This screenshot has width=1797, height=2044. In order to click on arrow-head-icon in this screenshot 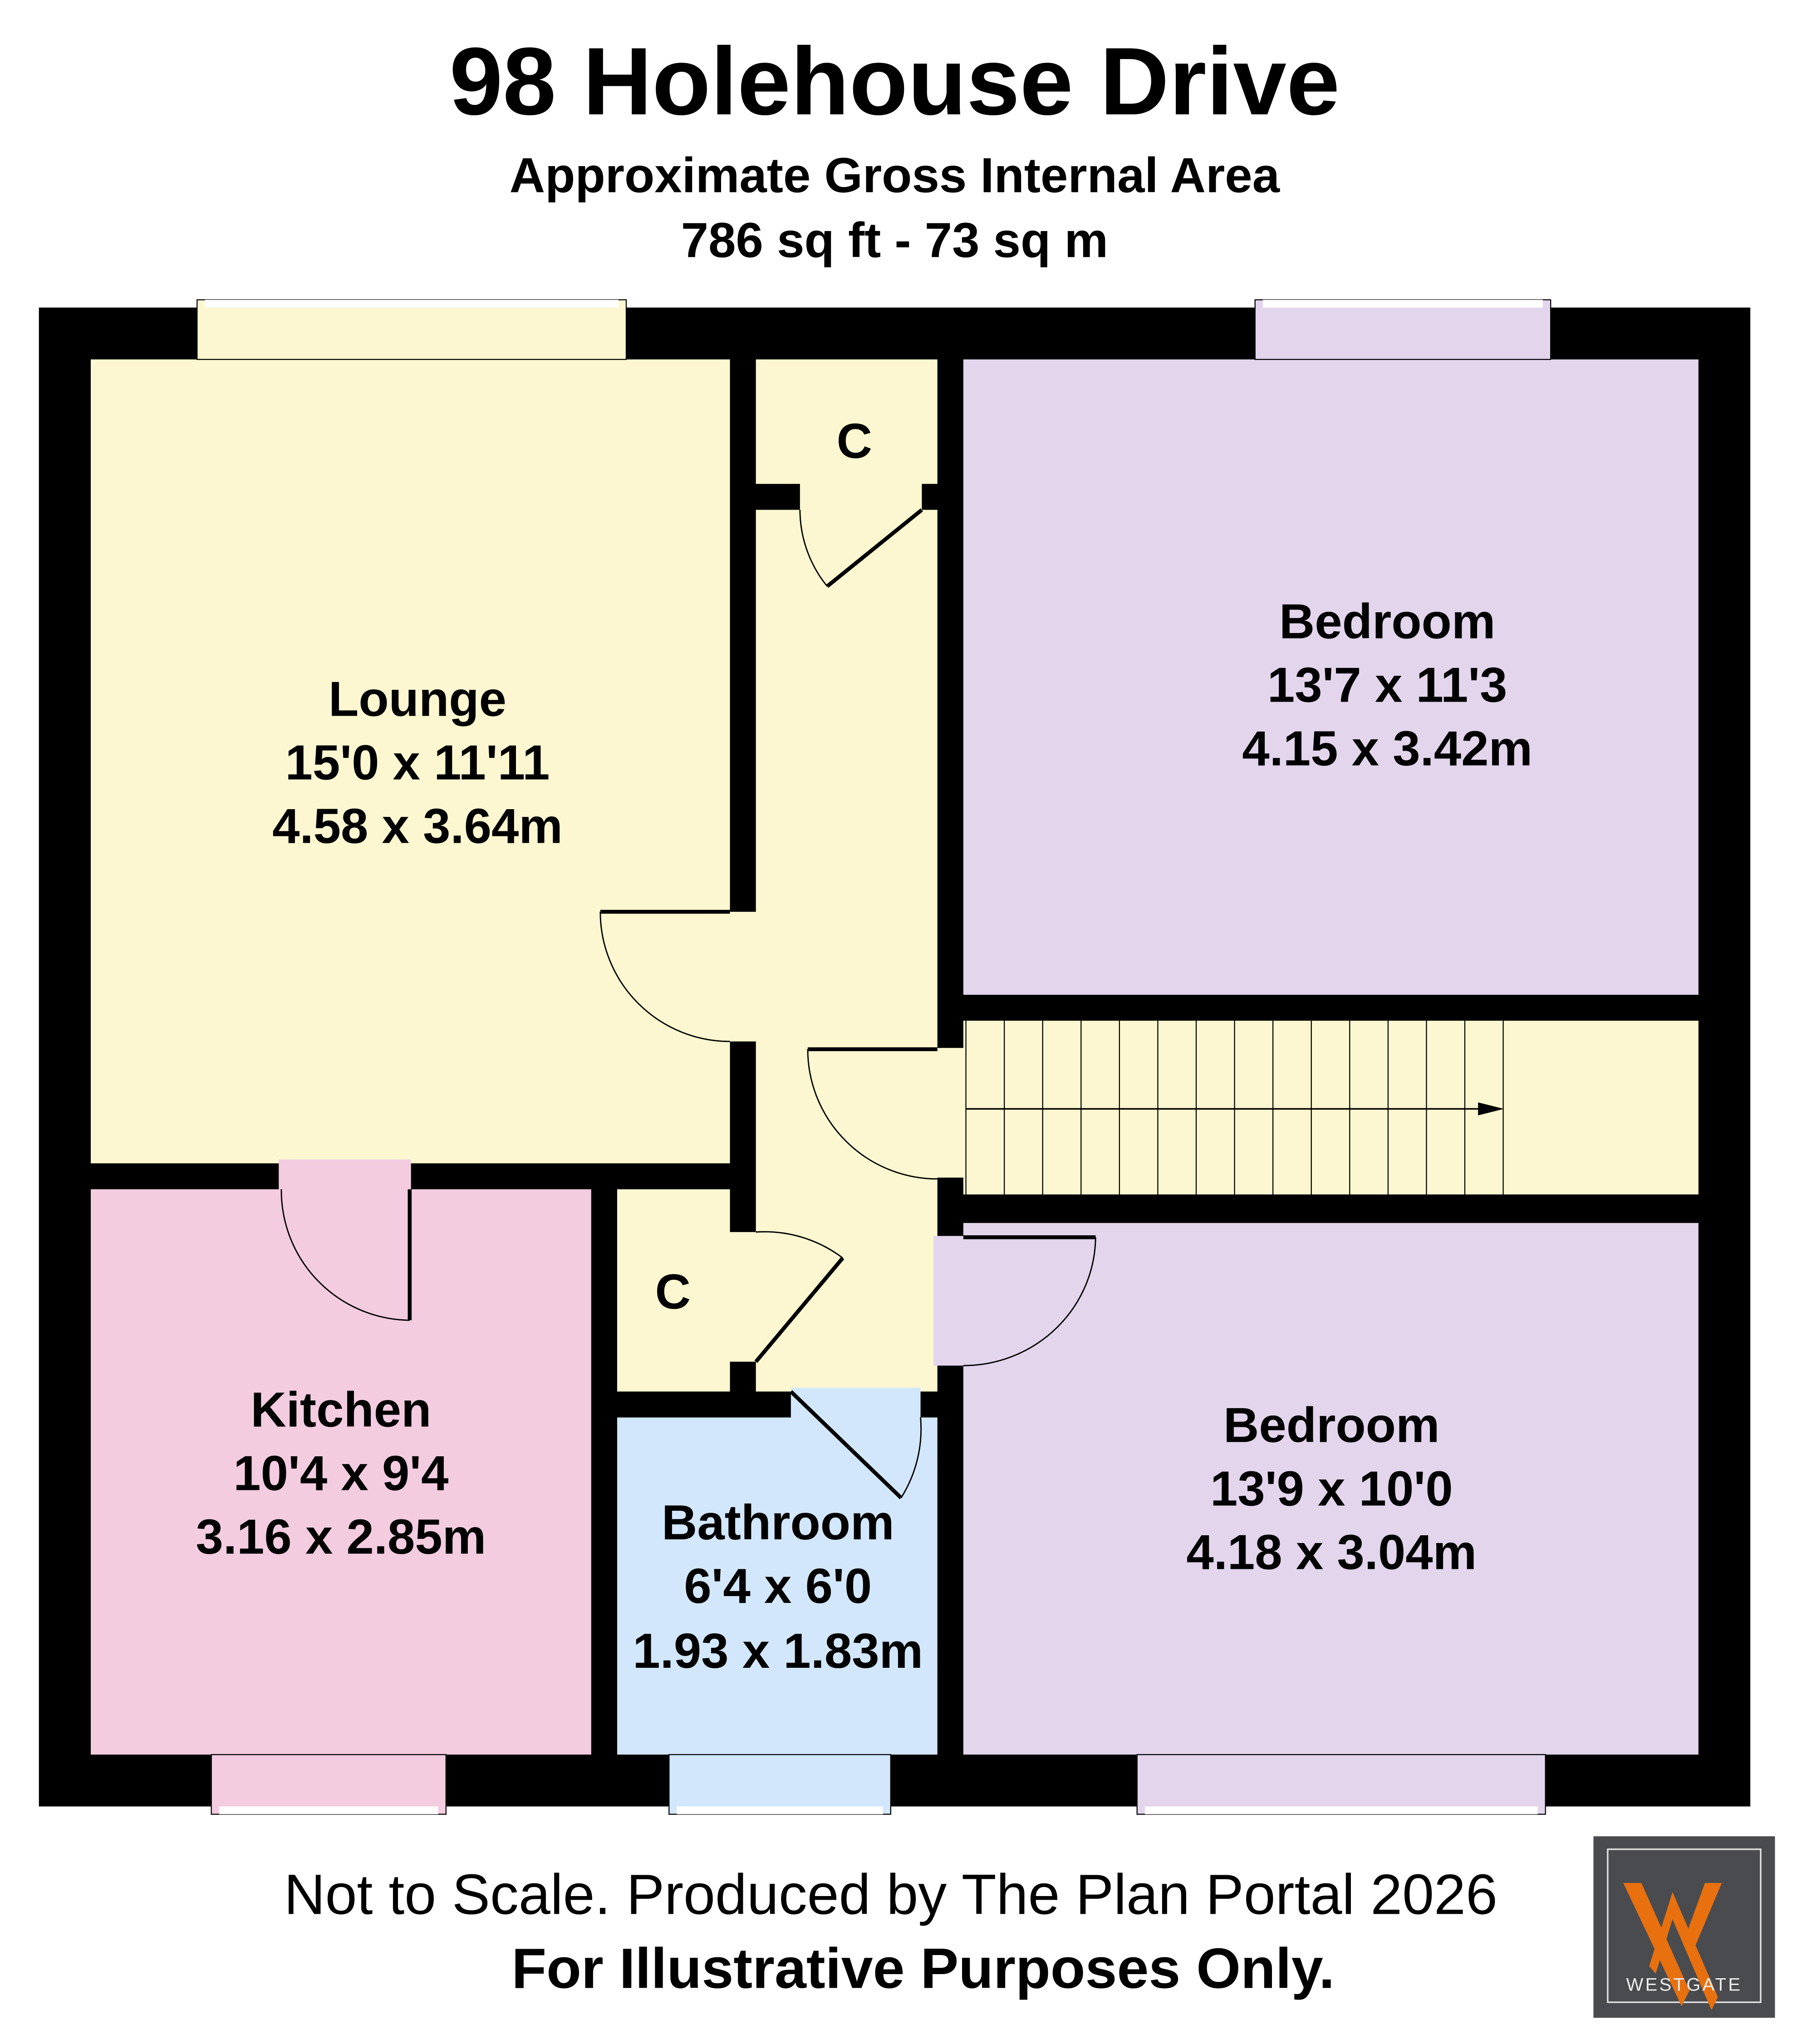, I will do `click(1491, 1108)`.